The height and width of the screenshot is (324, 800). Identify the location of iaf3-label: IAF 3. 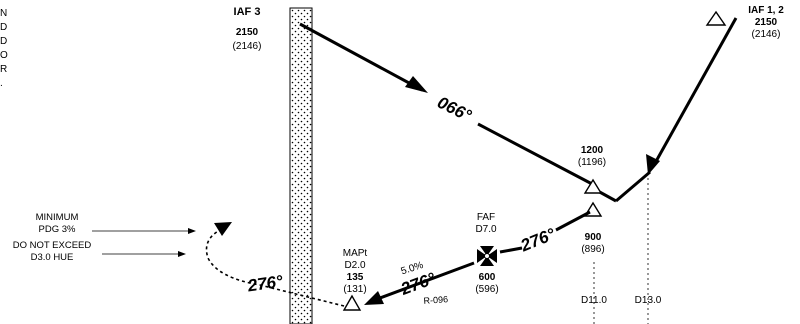
(247, 12).